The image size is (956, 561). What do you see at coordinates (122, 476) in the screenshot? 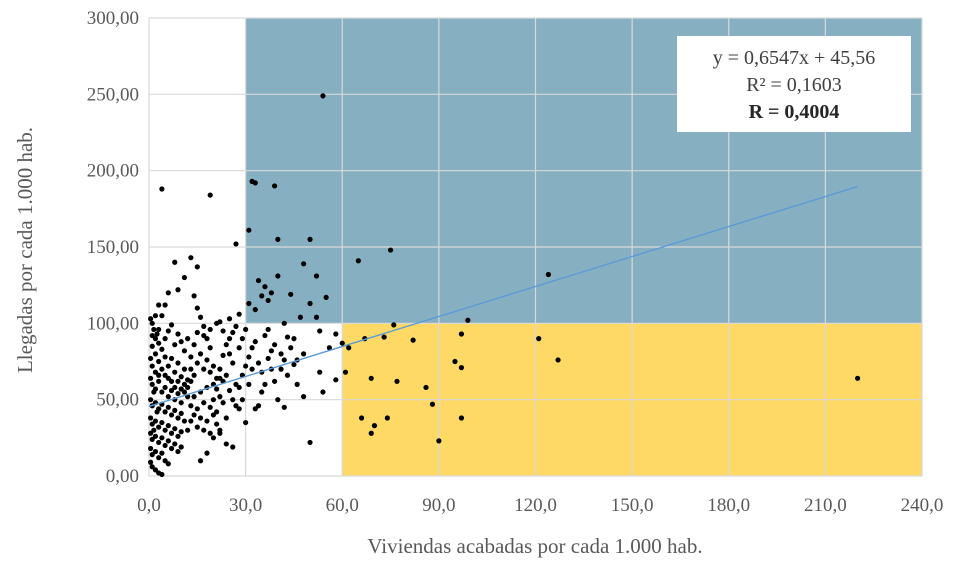
I see `y-tick-label: 0,00` at bounding box center [122, 476].